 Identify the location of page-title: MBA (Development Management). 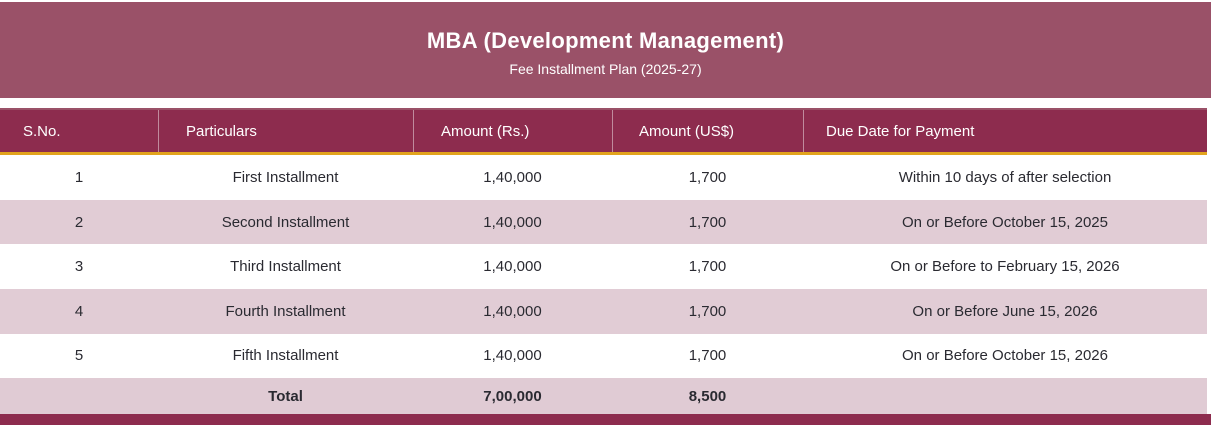
(605, 40).